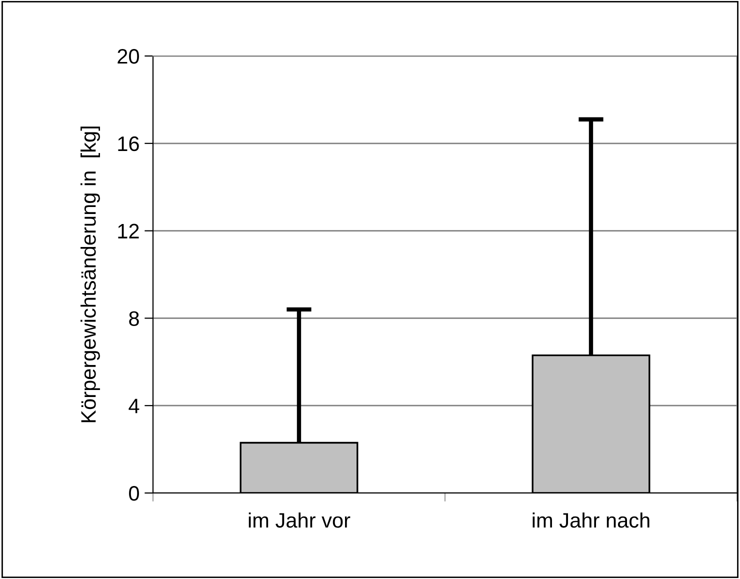 Image resolution: width=740 pixels, height=579 pixels. Describe the element at coordinates (90, 274) in the screenshot. I see `y-axis-title: Körpergewichtsänderung in [kg]` at that location.